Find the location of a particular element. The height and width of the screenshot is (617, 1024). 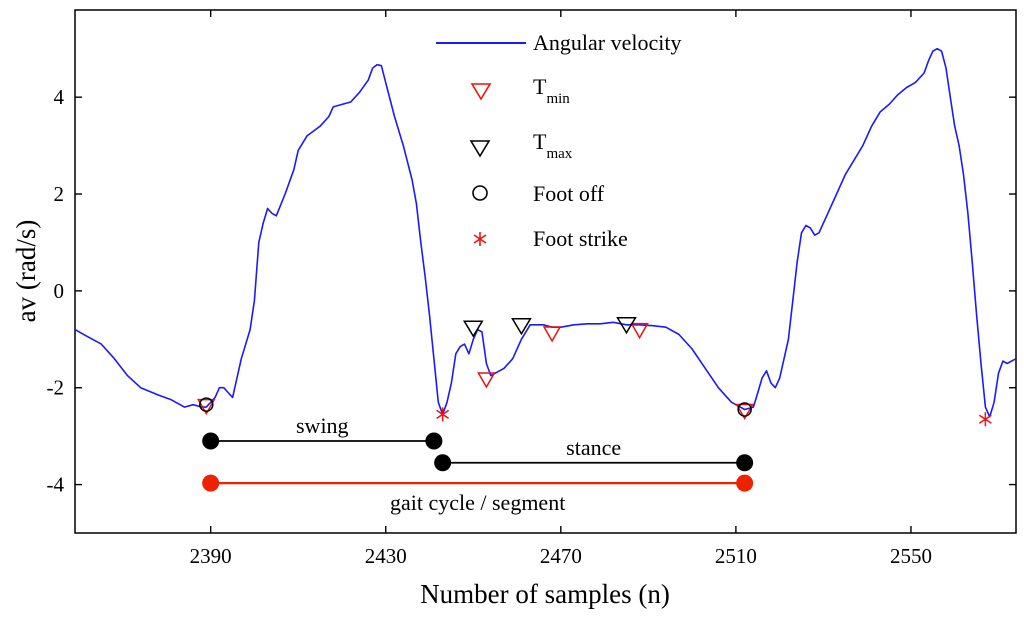

gait-cycle-label: gait cycle / segment is located at coordinates (477, 502).